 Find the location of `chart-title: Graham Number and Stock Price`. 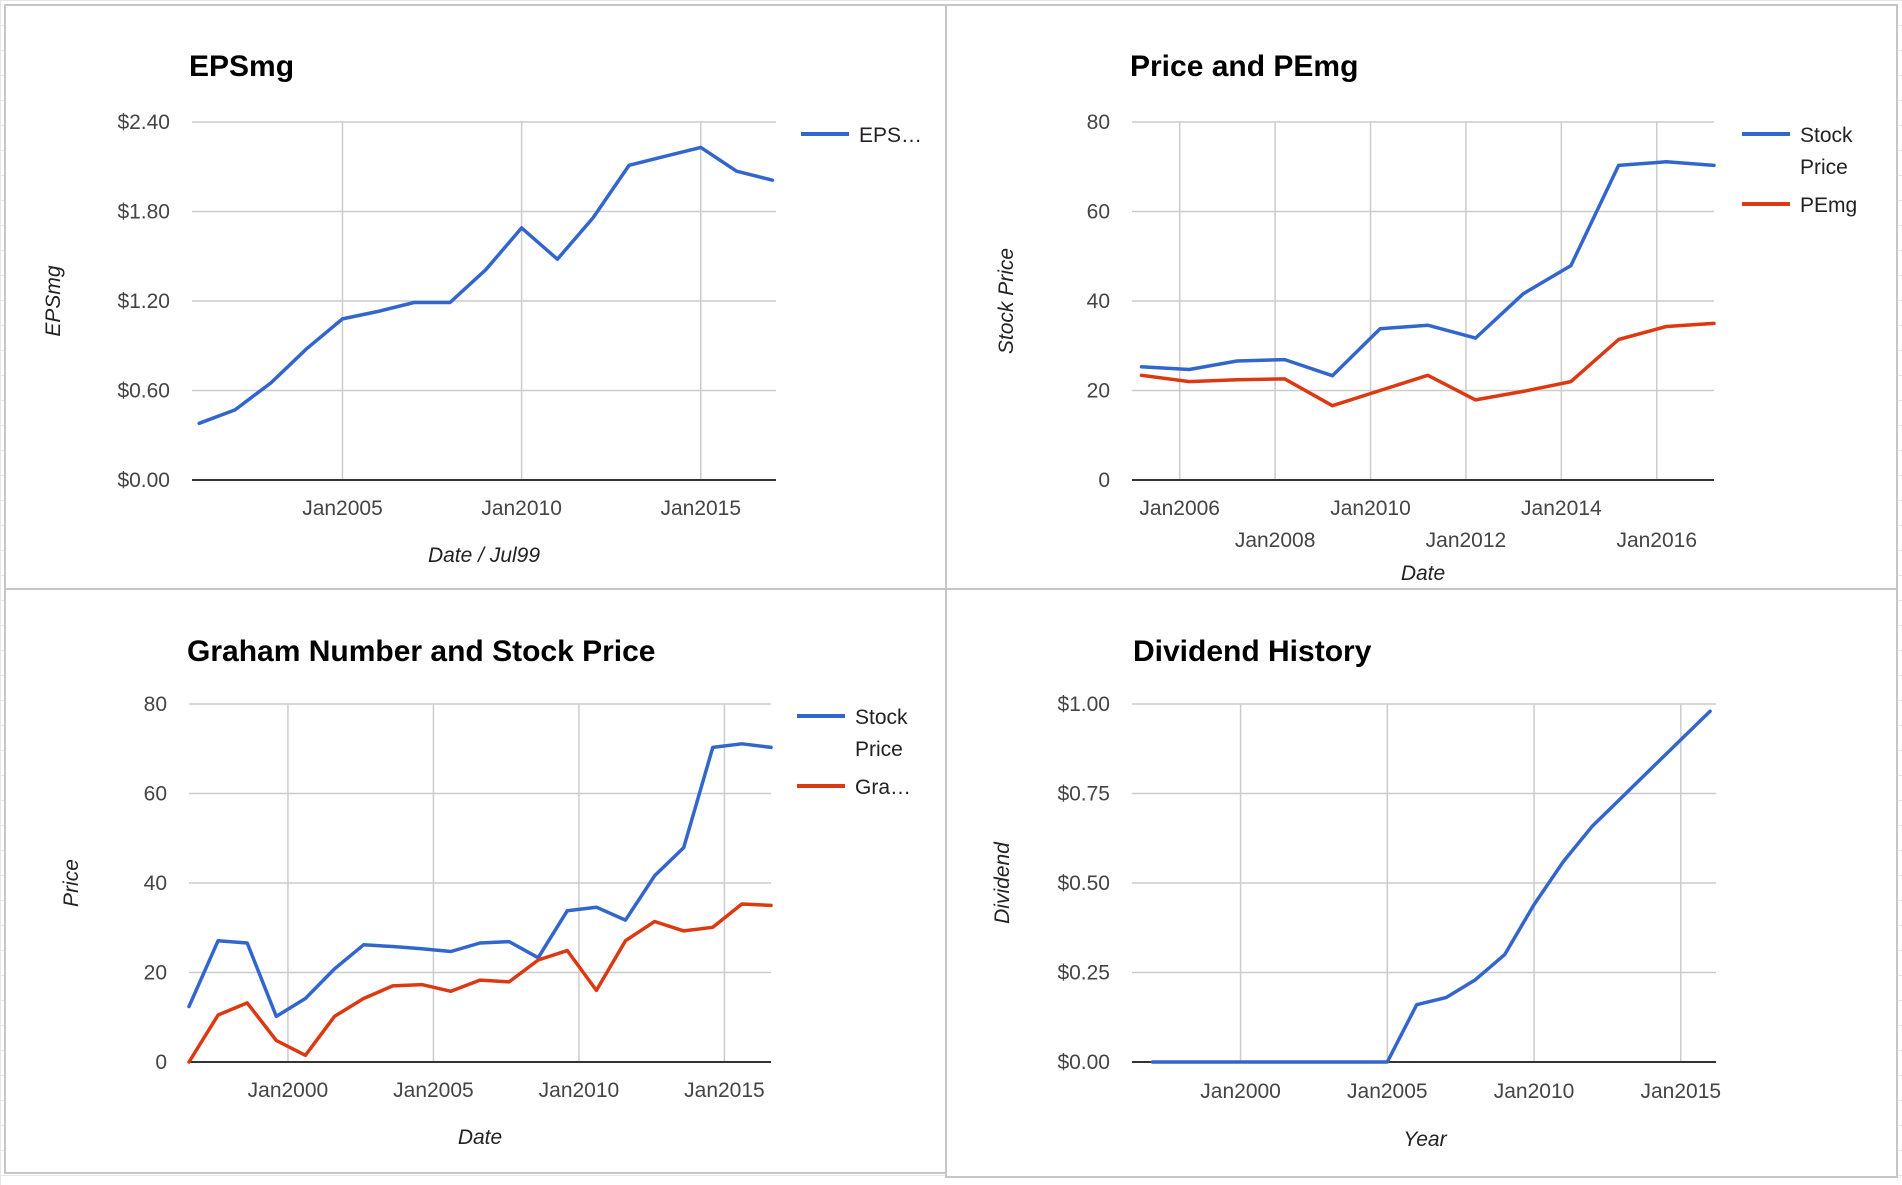

chart-title: Graham Number and Stock Price is located at coordinates (421, 651).